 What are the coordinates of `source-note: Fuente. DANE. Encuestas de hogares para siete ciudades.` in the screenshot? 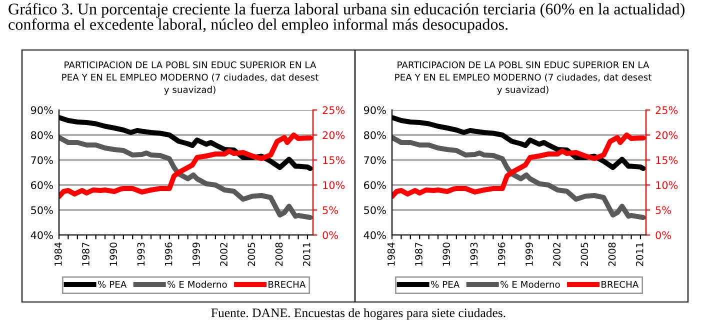 It's located at (358, 314).